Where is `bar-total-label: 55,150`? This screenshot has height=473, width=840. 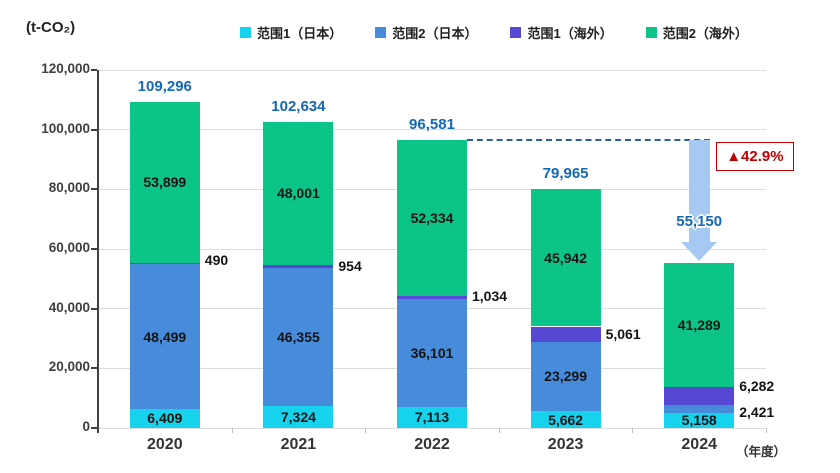 bar-total-label: 55,150 is located at coordinates (699, 221).